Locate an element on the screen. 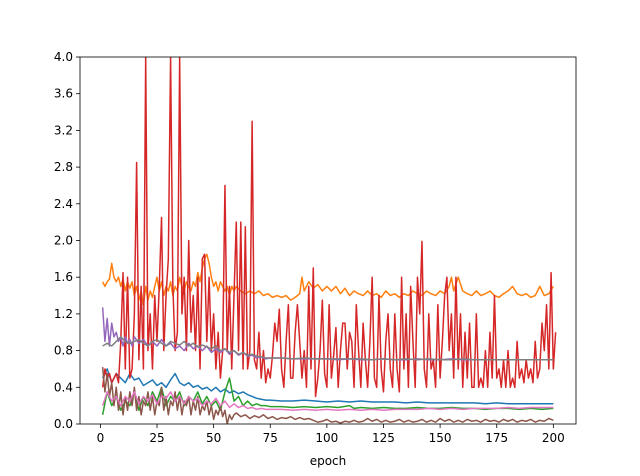 This screenshot has height=476, width=640. x-tick-label: 75 is located at coordinates (270, 438).